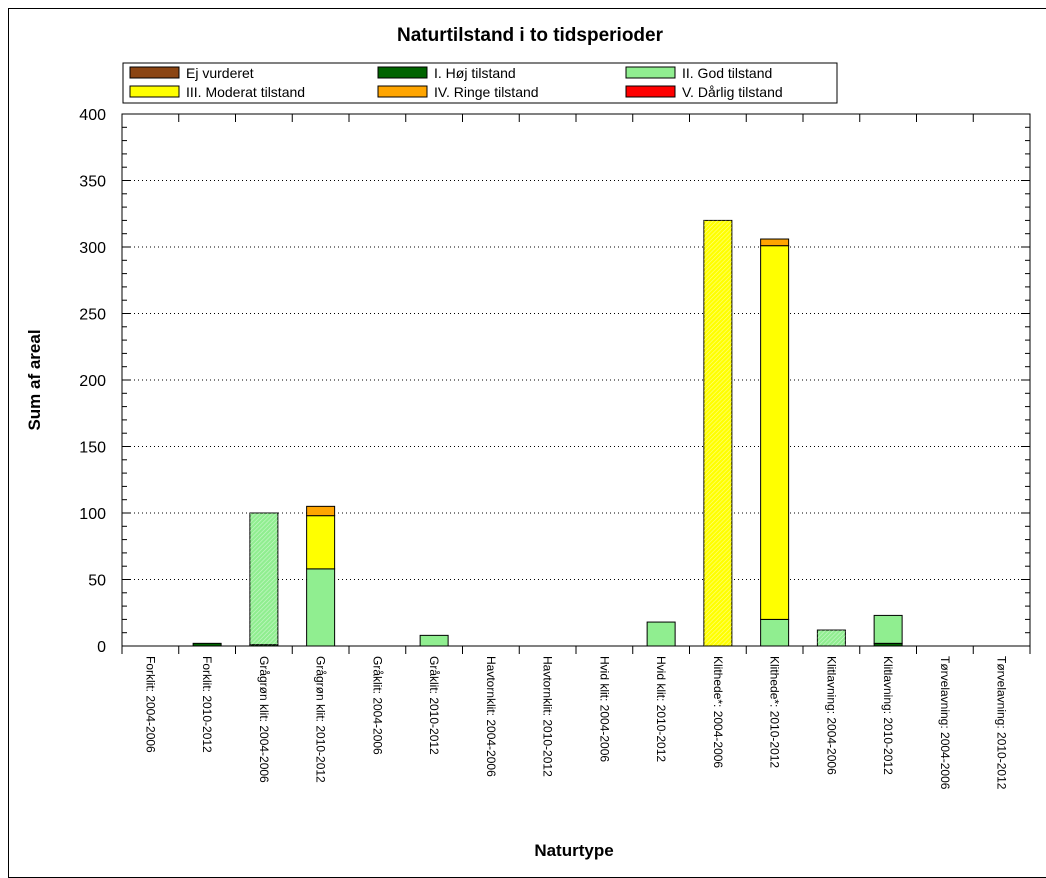 The image size is (1046, 878). I want to click on legend-entry: Ej vurderet, so click(220, 73).